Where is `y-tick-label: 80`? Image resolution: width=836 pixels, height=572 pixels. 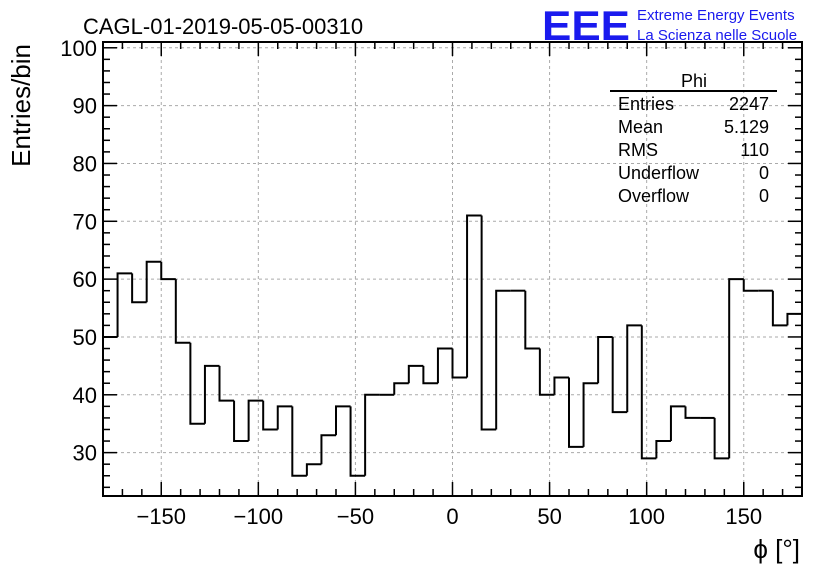
y-tick-label: 80 is located at coordinates (85, 163).